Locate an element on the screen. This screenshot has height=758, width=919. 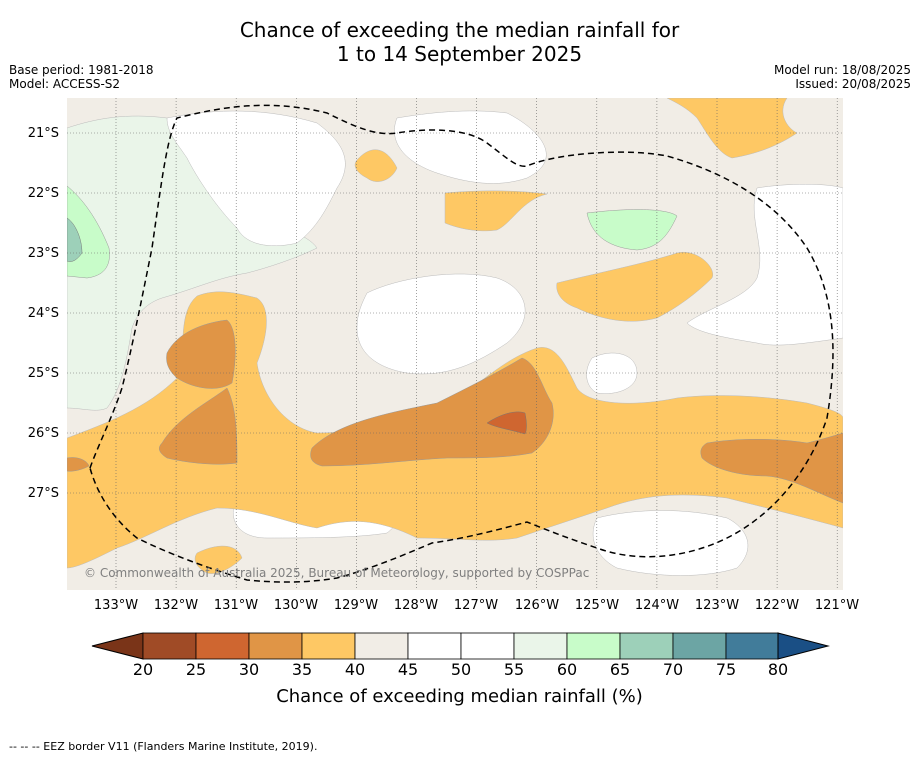
base-period: Base period: 1981-2018 is located at coordinates (81, 70).